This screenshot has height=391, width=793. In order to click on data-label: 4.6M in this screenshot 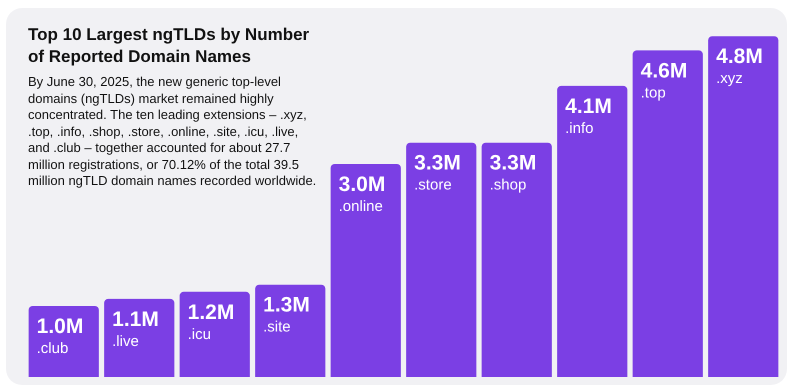, I will do `click(664, 70)`.